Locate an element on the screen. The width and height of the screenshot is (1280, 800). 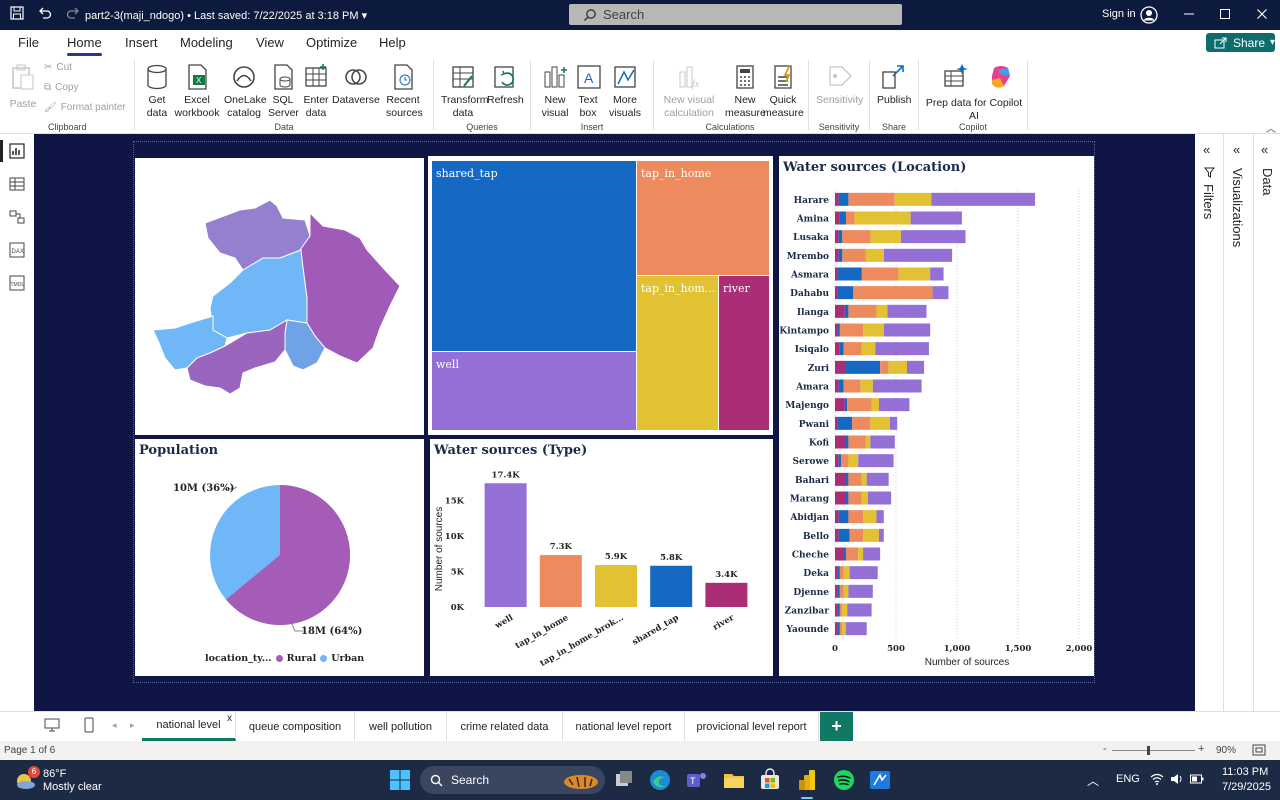
more-visuals-button: More visuals is located at coordinates (625, 91).